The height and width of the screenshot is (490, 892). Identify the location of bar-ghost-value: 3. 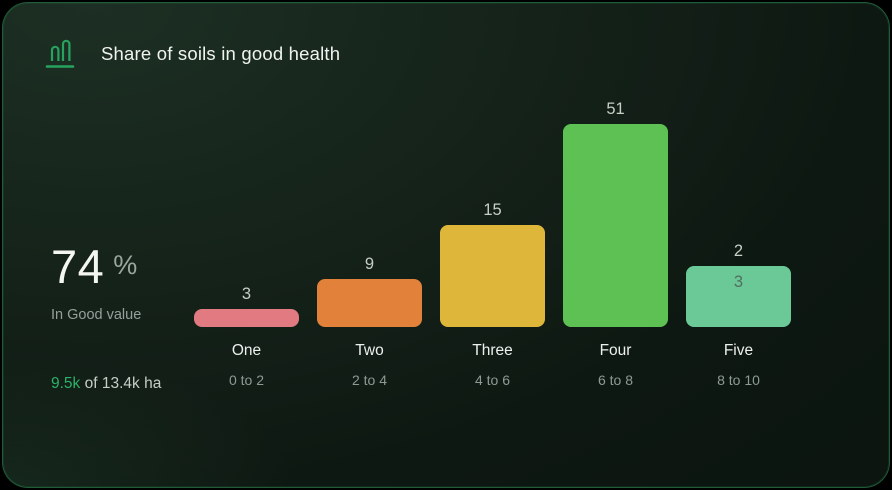
(738, 282).